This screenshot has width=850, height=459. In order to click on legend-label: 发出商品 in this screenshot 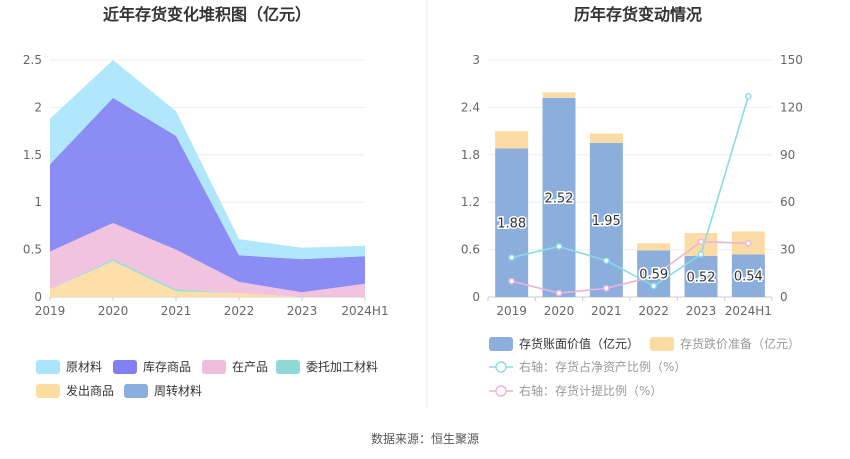, I will do `click(90, 390)`.